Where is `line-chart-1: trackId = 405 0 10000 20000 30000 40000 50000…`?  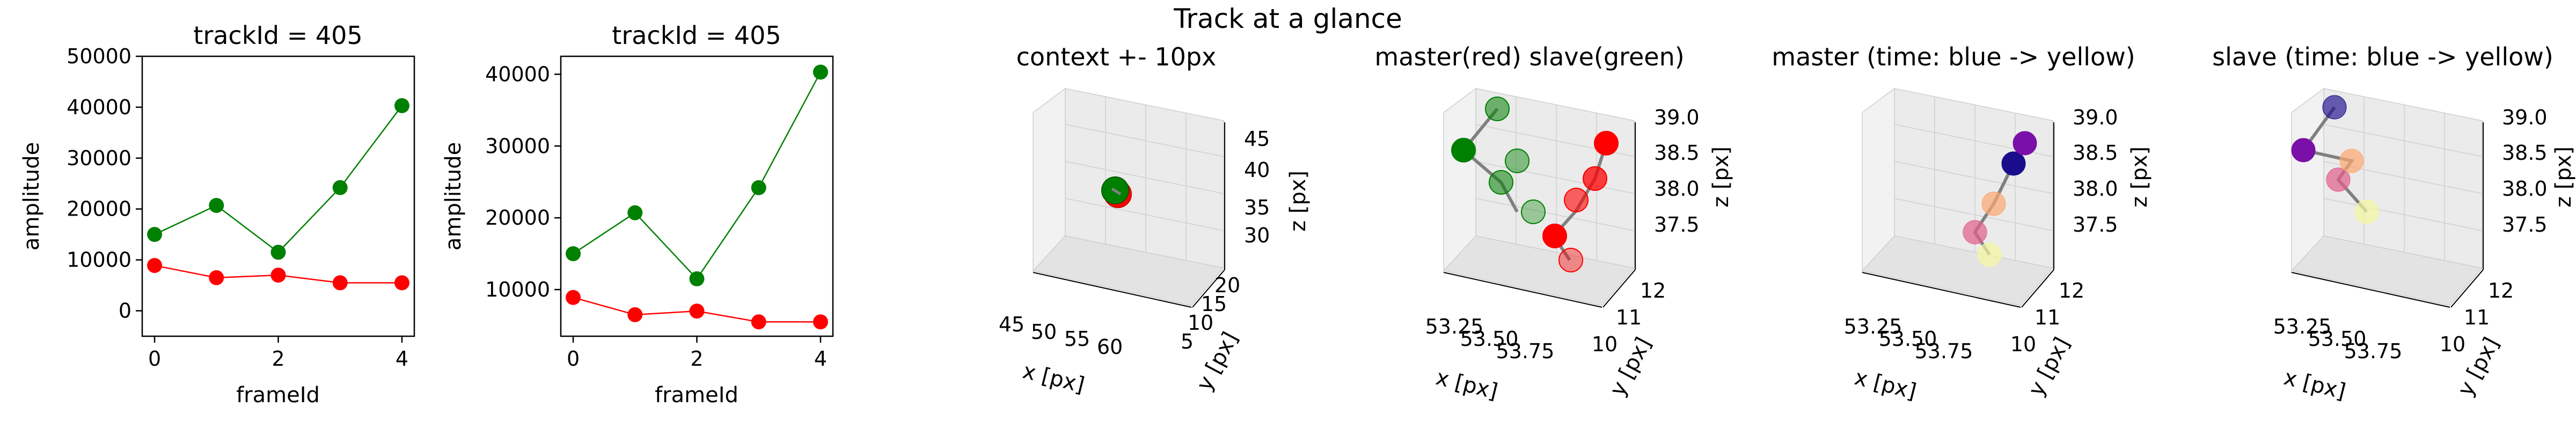
line-chart-1: trackId = 405 0 10000 20000 30000 40000 50000… is located at coordinates (217, 214).